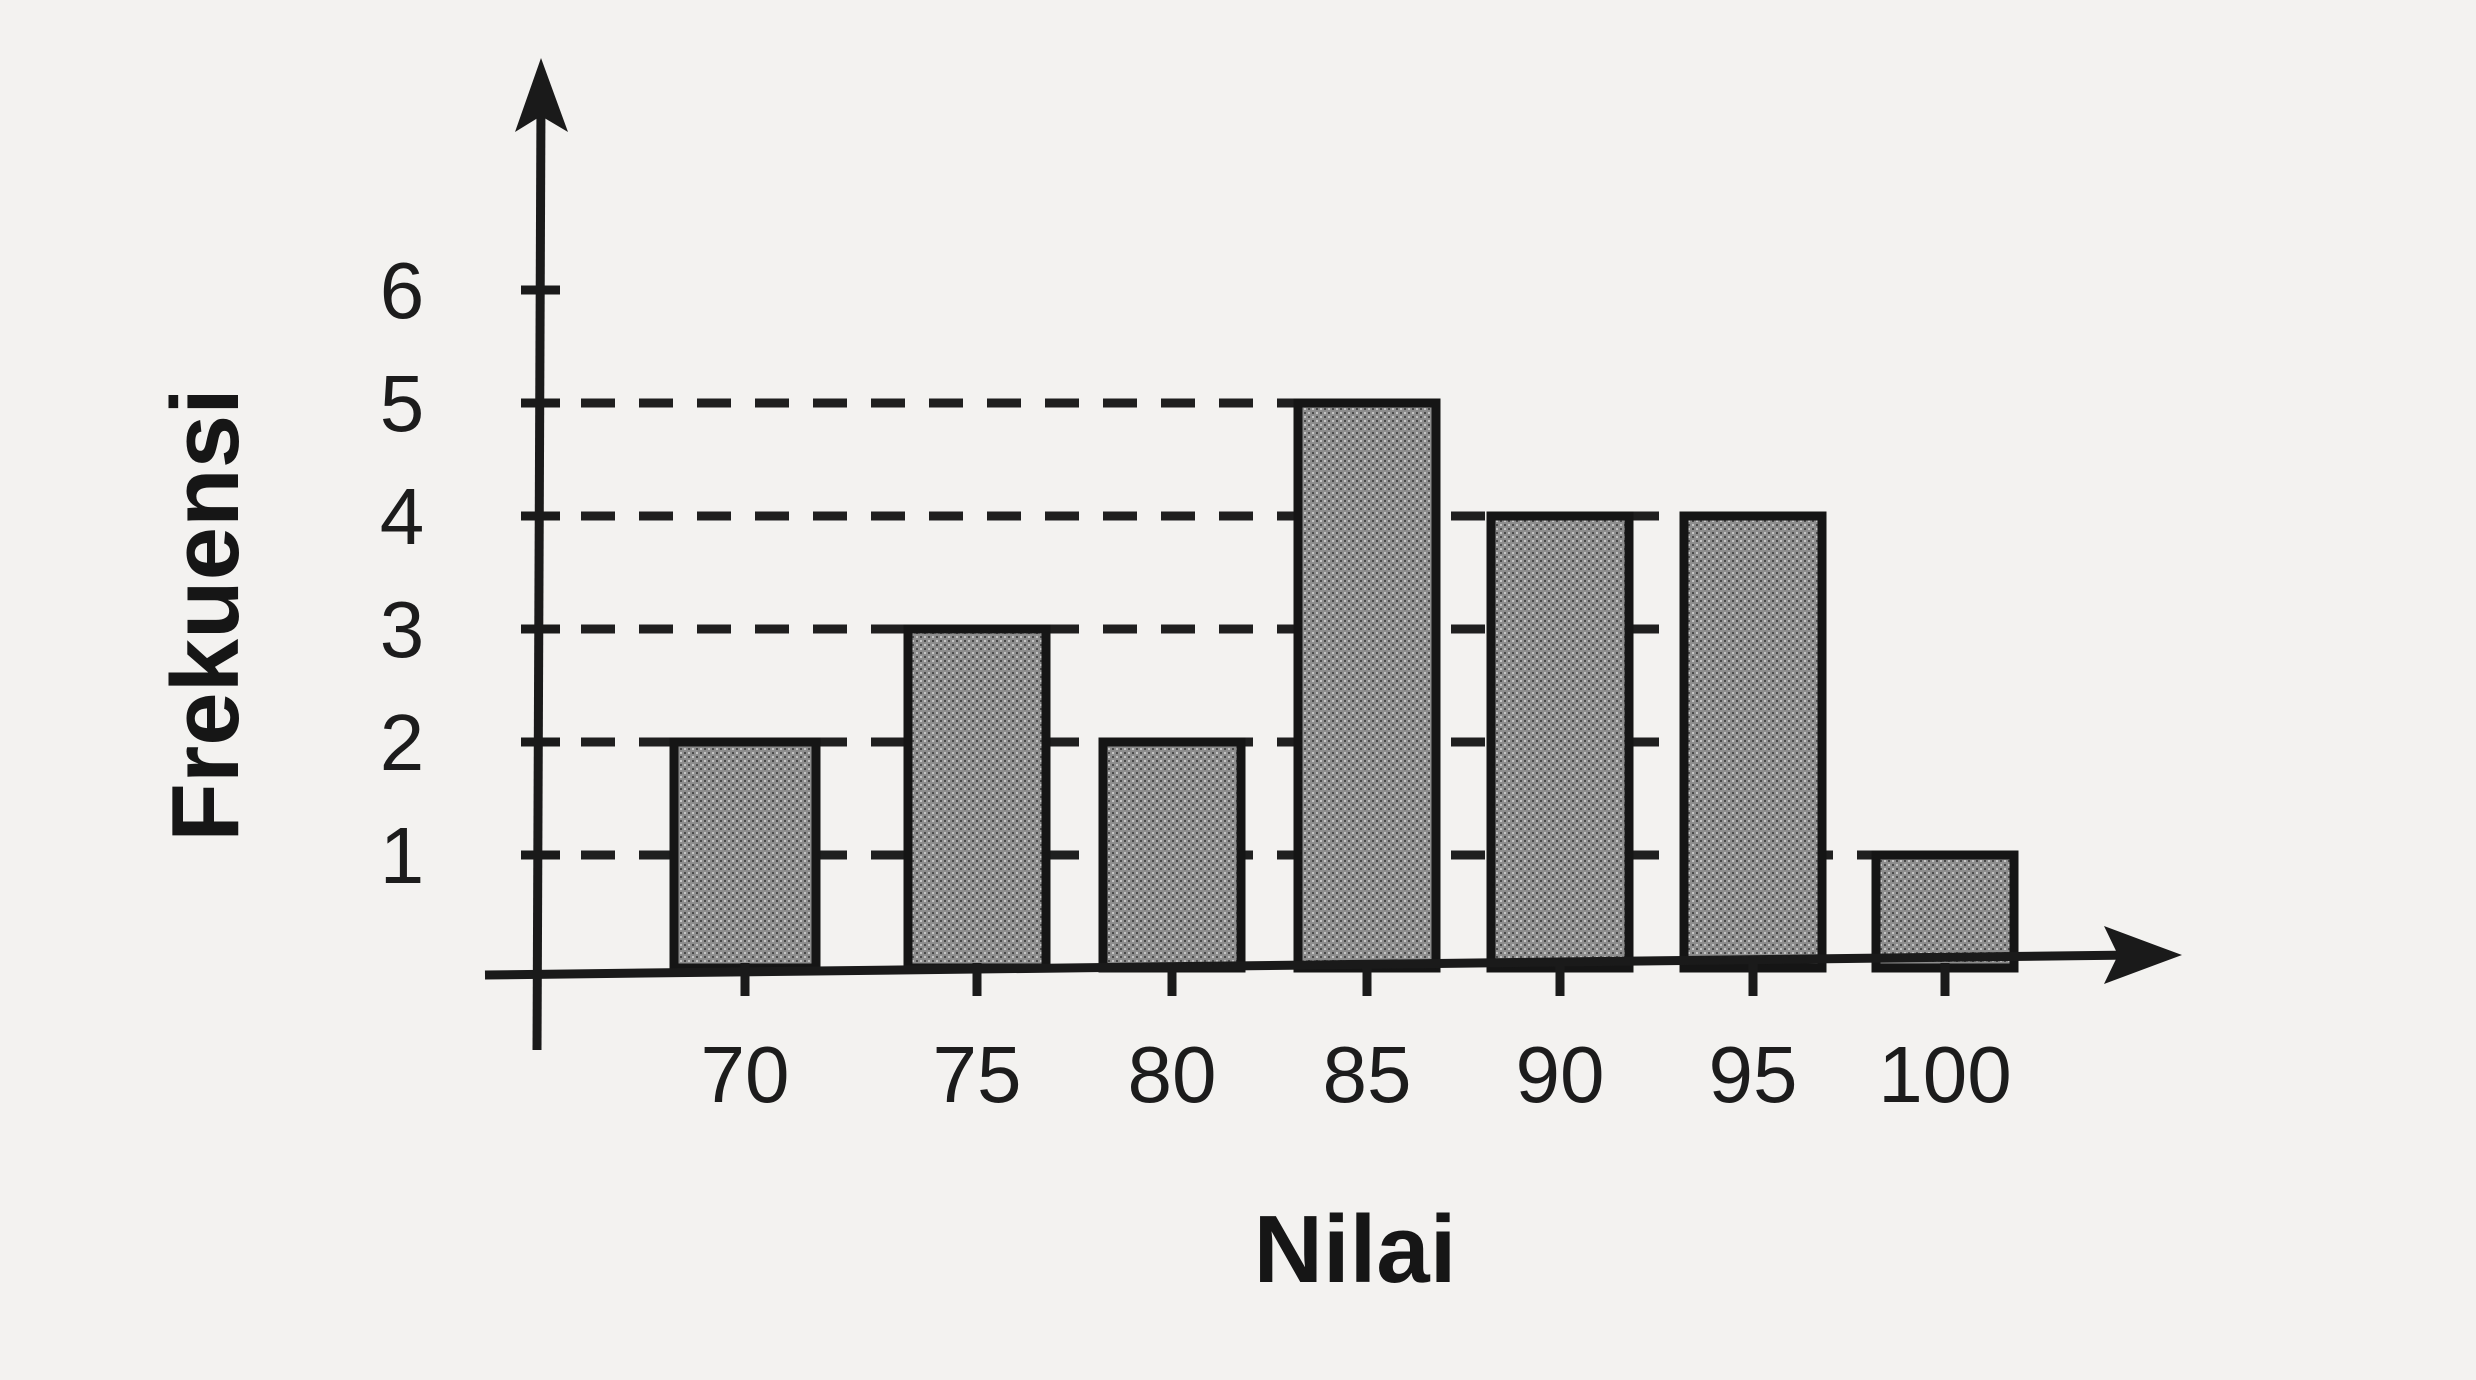  What do you see at coordinates (1560, 1074) in the screenshot?
I see `x-tick-label-90: 90` at bounding box center [1560, 1074].